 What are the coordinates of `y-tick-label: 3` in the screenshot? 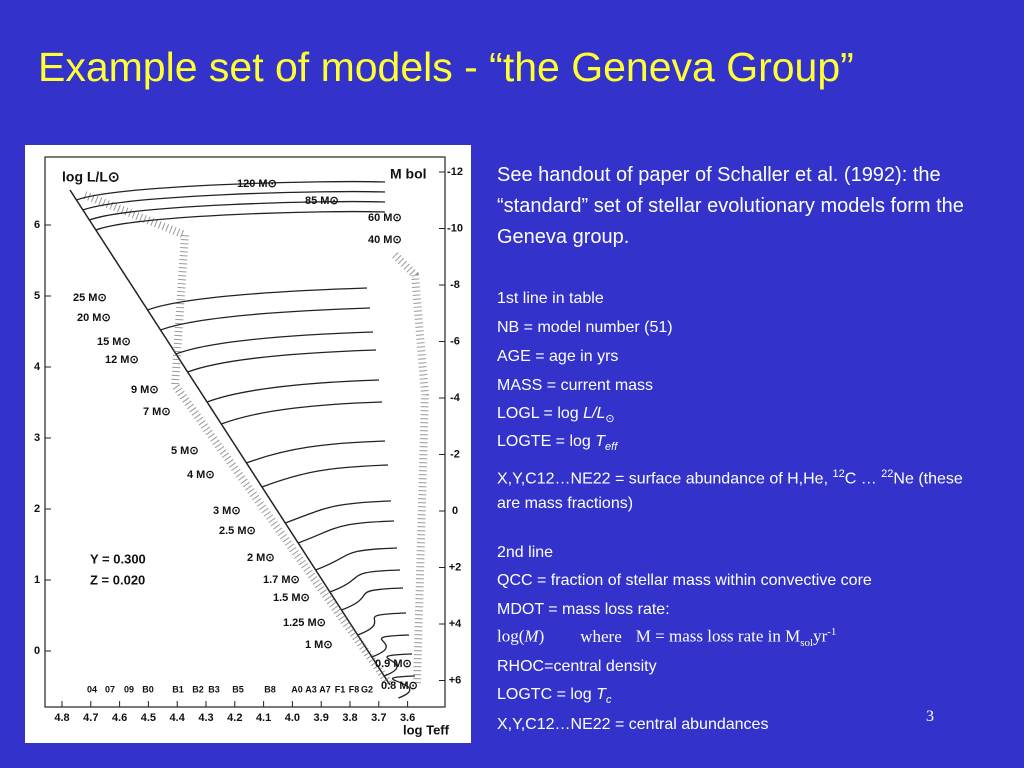 It's located at (37, 438).